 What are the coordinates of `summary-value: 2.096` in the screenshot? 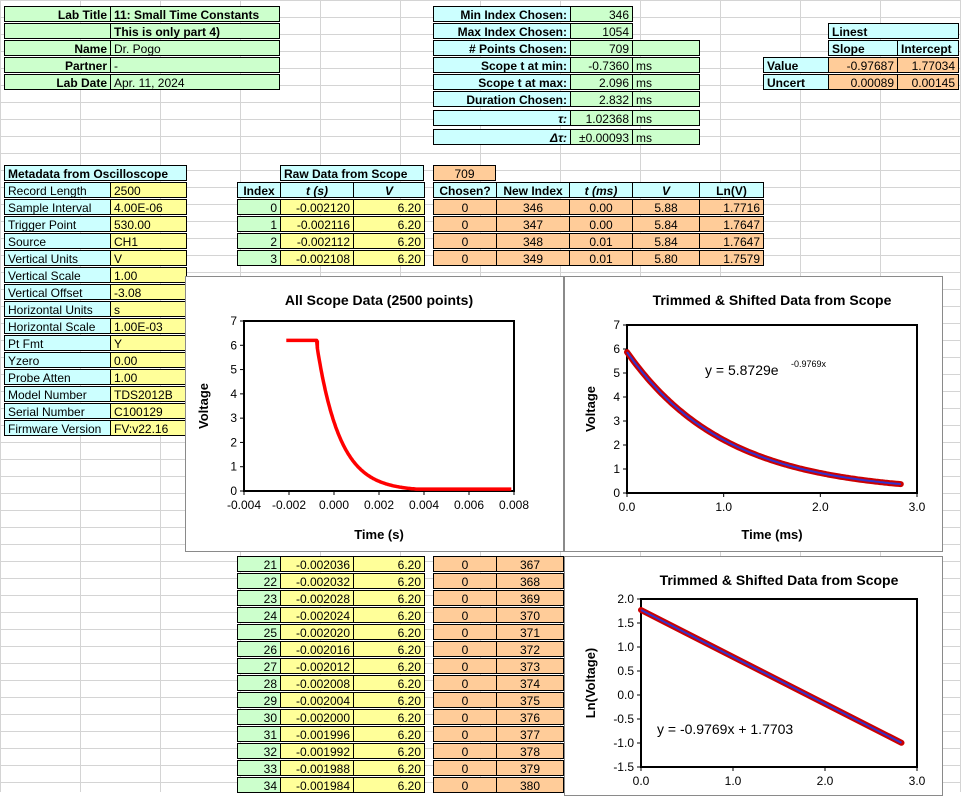 It's located at (601, 82).